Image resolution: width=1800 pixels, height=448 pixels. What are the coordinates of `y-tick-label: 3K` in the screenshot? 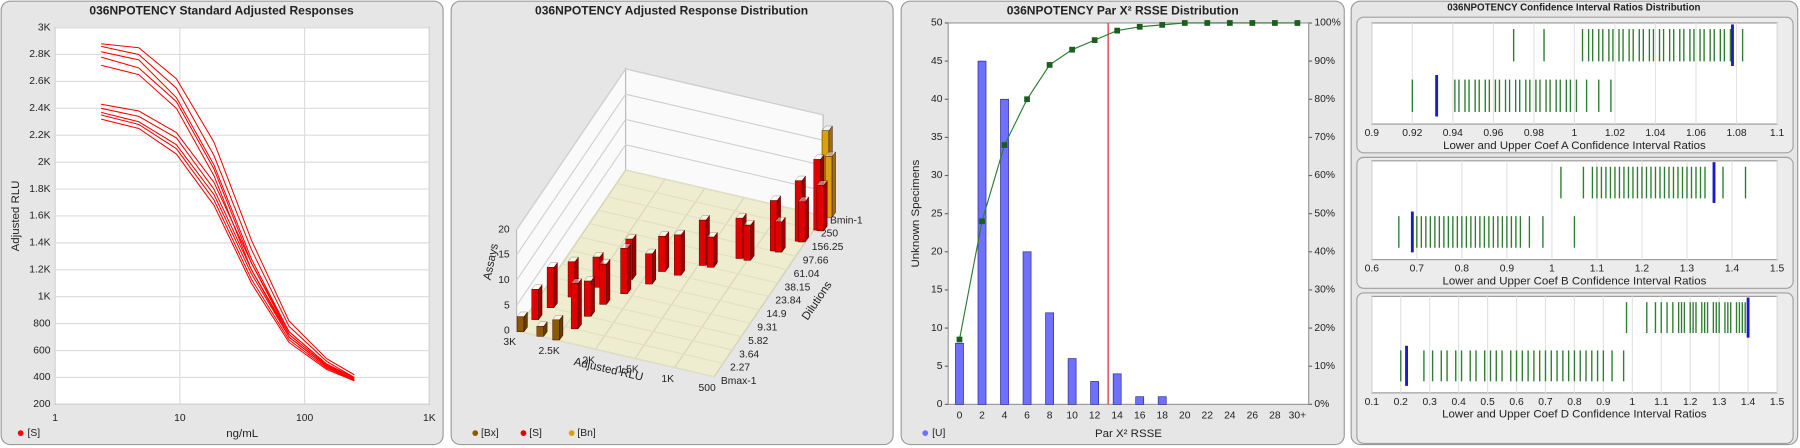 It's located at (44, 27).